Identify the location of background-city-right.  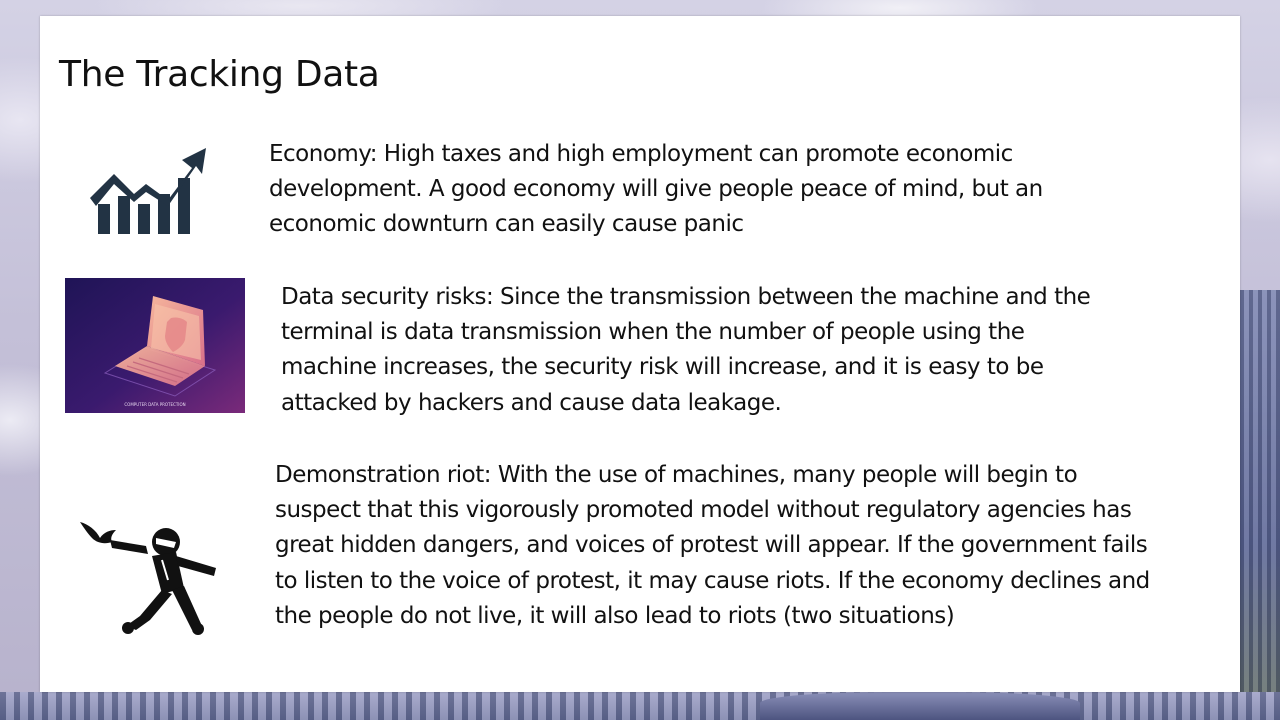
(1260, 505).